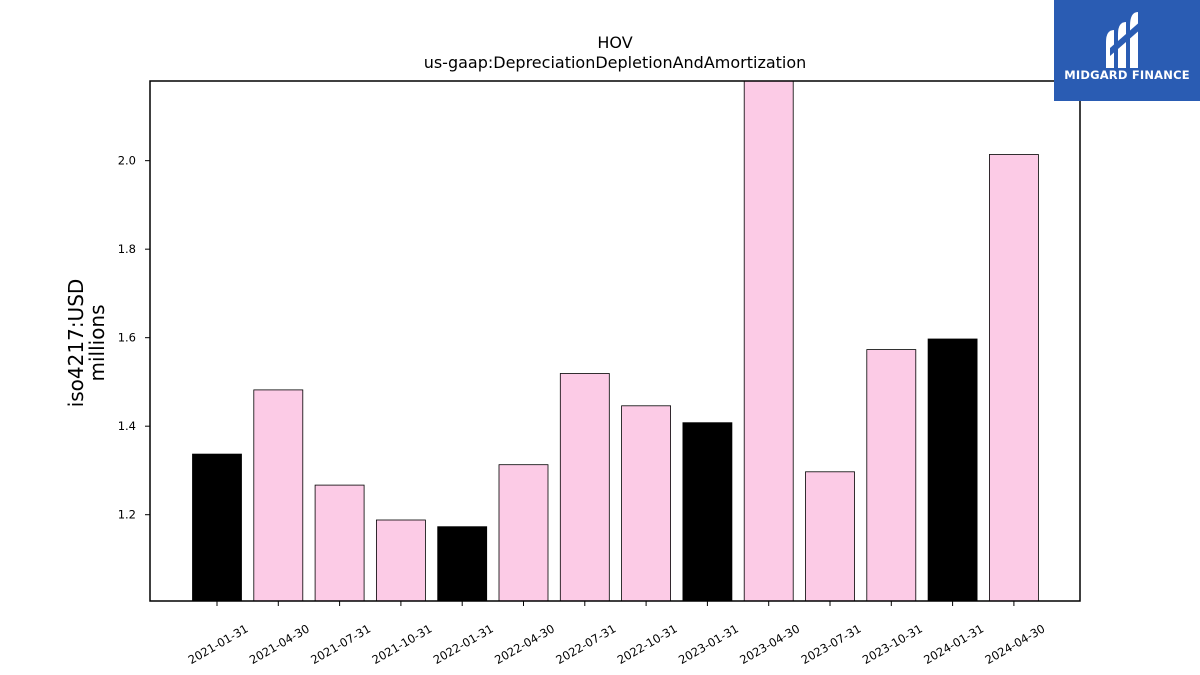  I want to click on x-tick-label: 2023-10-31, so click(892, 644).